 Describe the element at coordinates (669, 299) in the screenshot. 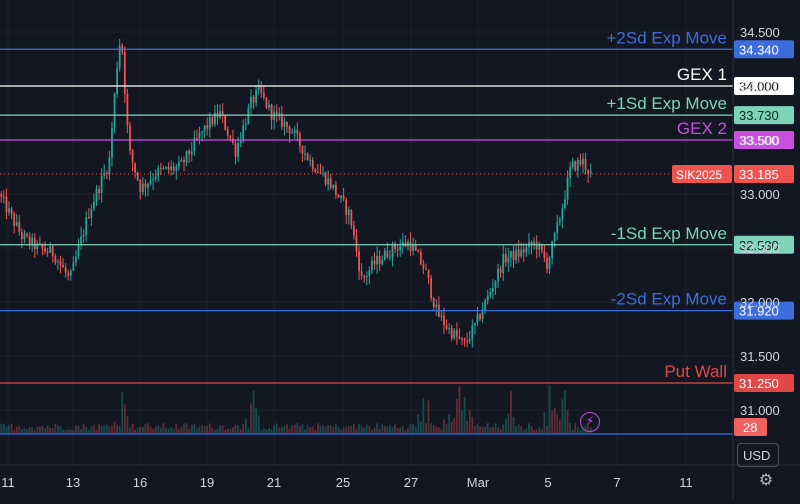

I see `level-label: -2Sd Exp Move` at that location.